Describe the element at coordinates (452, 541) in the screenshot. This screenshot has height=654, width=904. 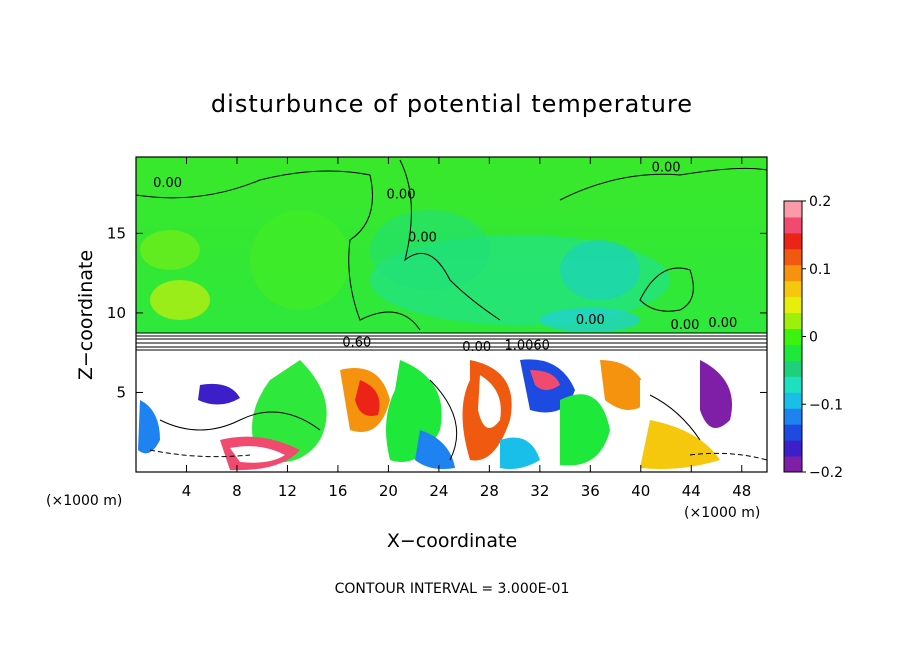
I see `x-axis-label: X−coordinate` at that location.